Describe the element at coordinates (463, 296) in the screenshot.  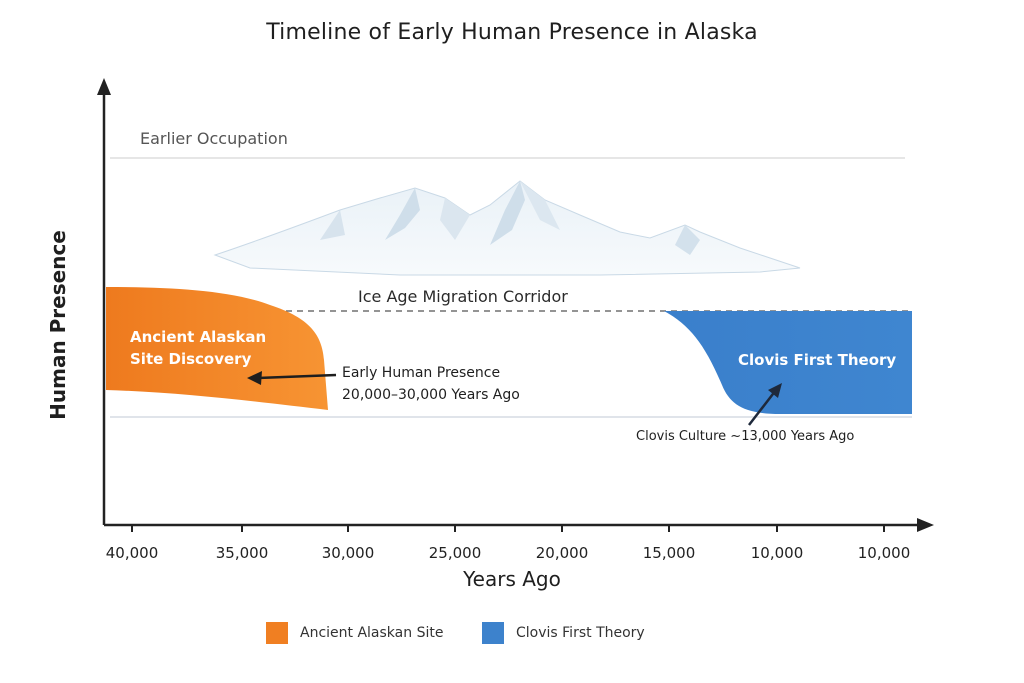
I see `ice-age-corridor-label: Ice Age Migration Corridor` at that location.